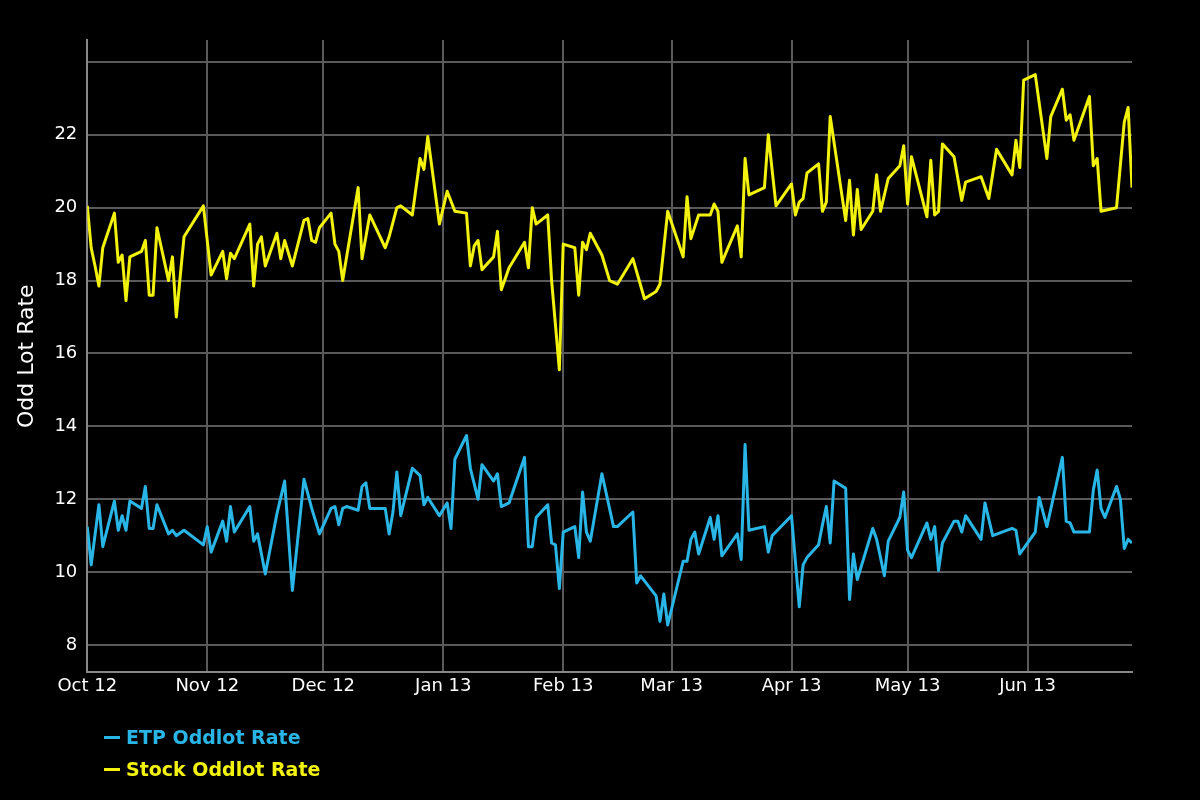  I want to click on legend-label: ETP Oddlot Rate, so click(213, 737).